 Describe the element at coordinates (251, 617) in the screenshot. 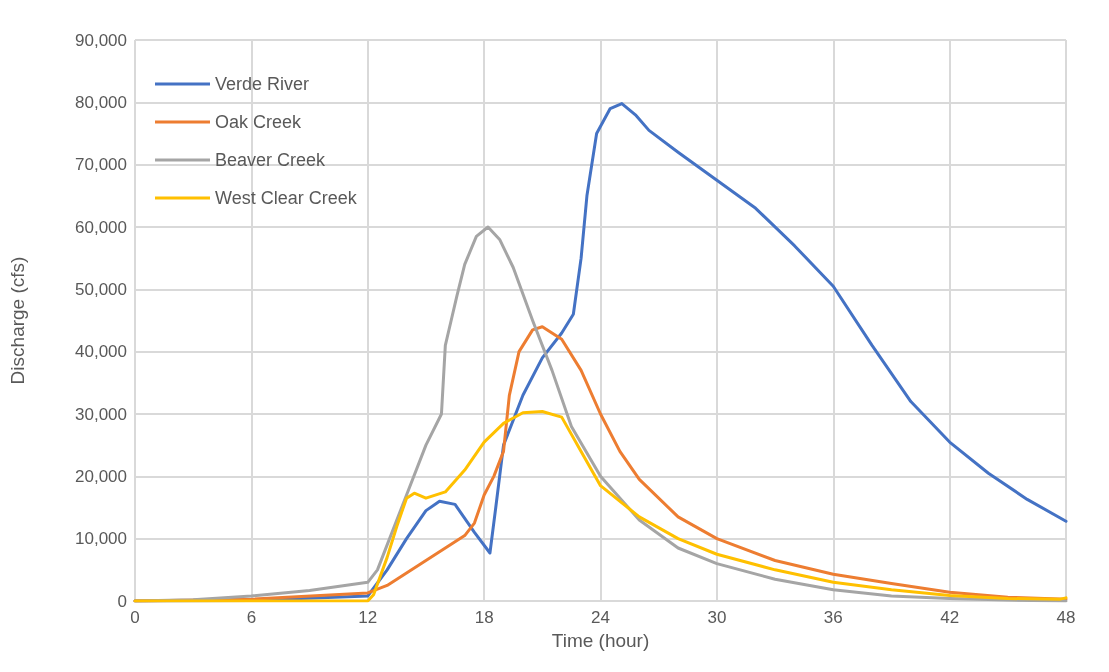

I see `x-tick-label: 6` at that location.